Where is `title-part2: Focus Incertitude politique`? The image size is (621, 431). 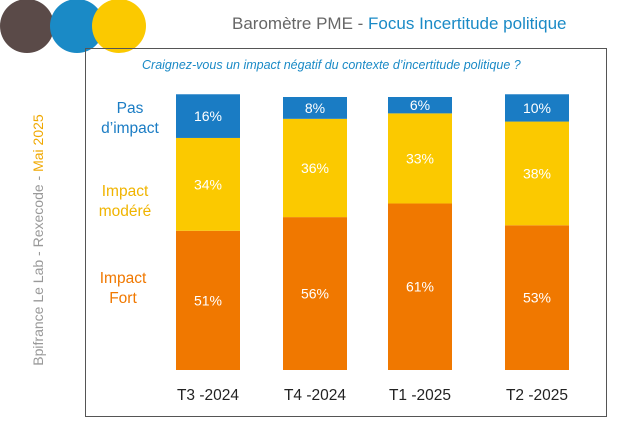 title-part2: Focus Incertitude politique is located at coordinates (467, 23).